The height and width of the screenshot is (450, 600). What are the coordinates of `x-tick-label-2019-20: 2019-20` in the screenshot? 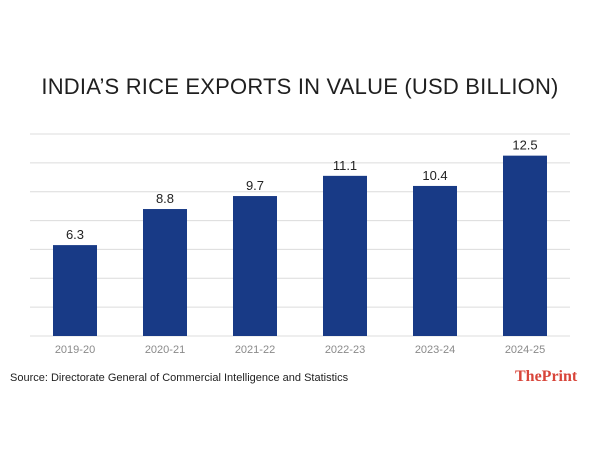 It's located at (75, 350).